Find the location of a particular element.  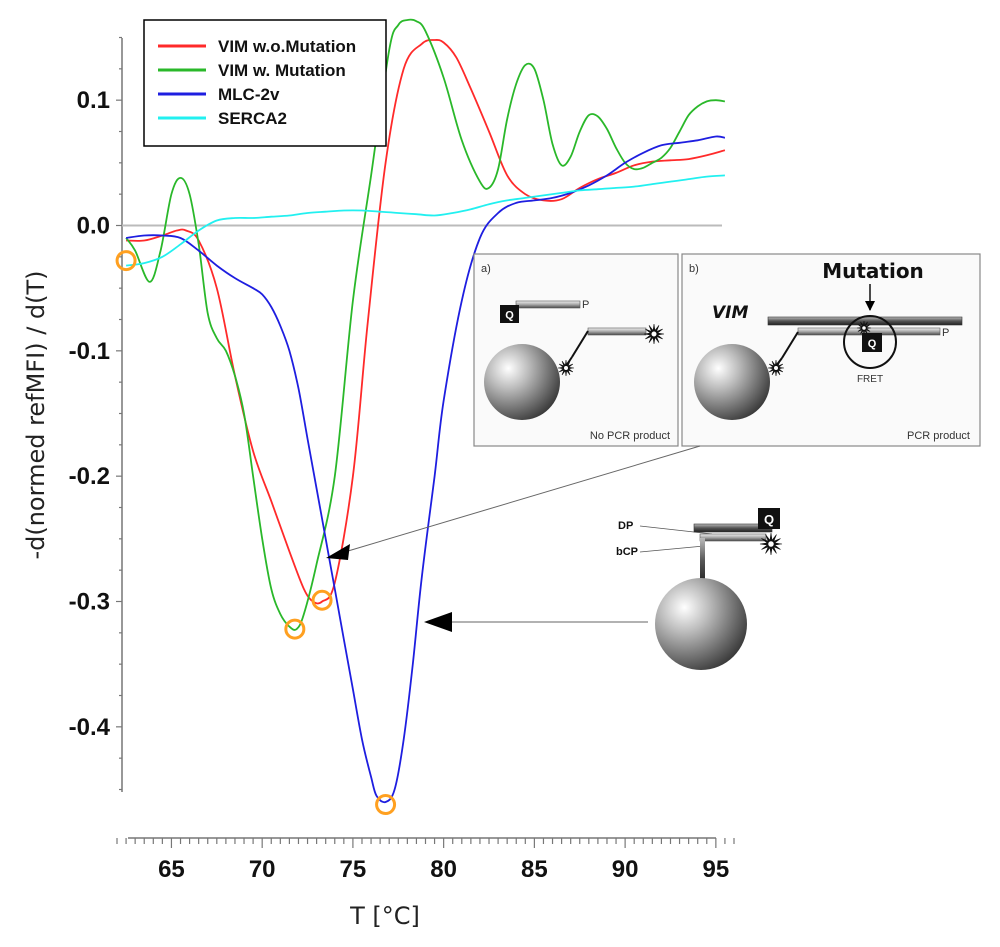

legend-label: SERCA2 is located at coordinates (252, 118).